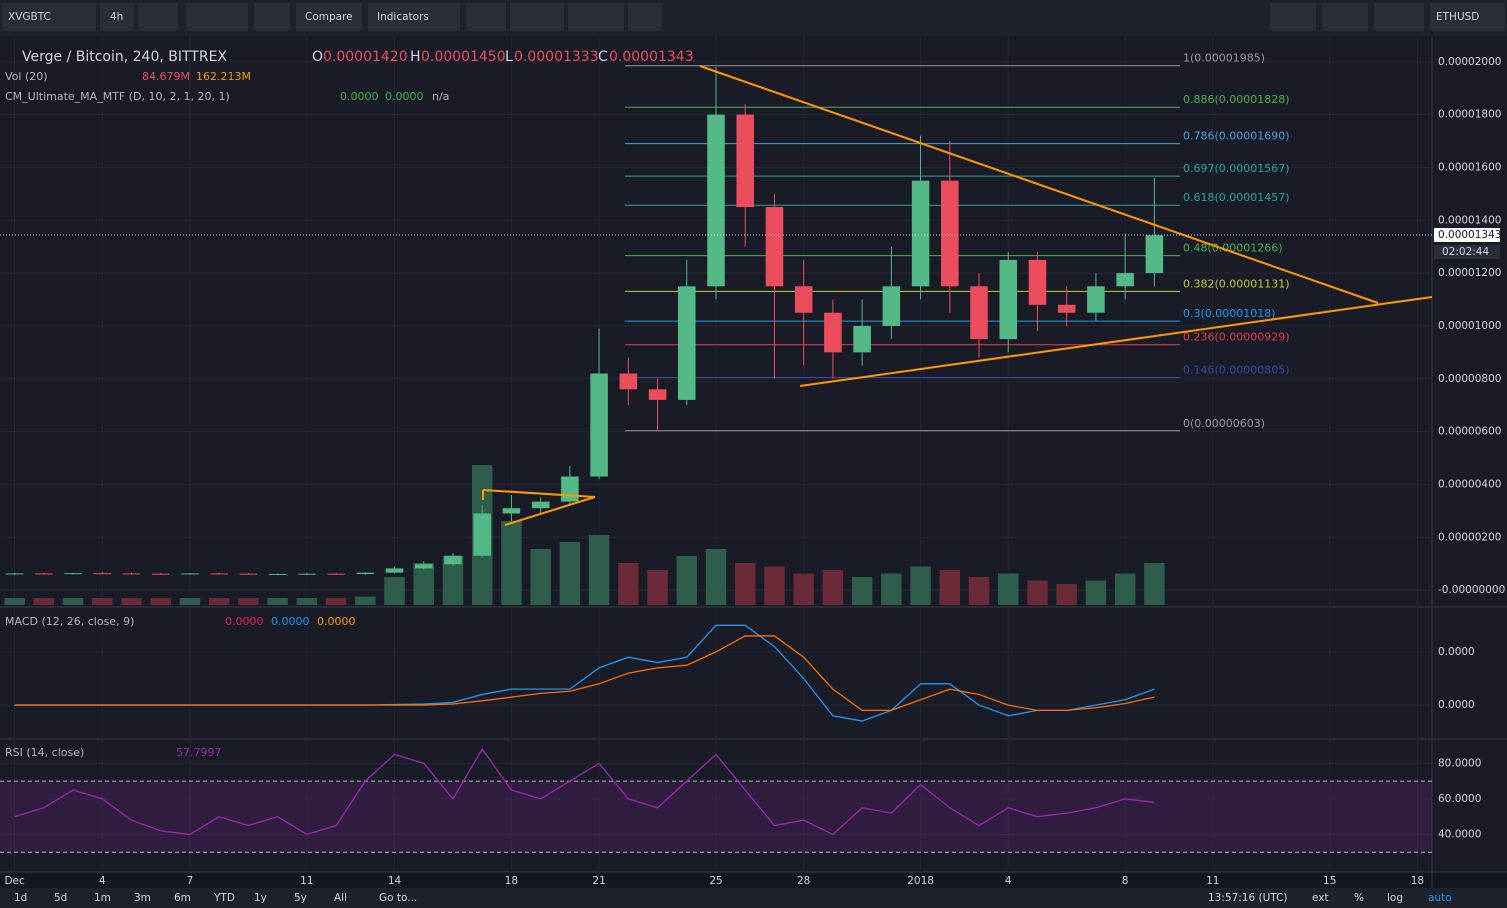 This screenshot has height=908, width=1507. I want to click on countdown-bg, so click(1467, 252).